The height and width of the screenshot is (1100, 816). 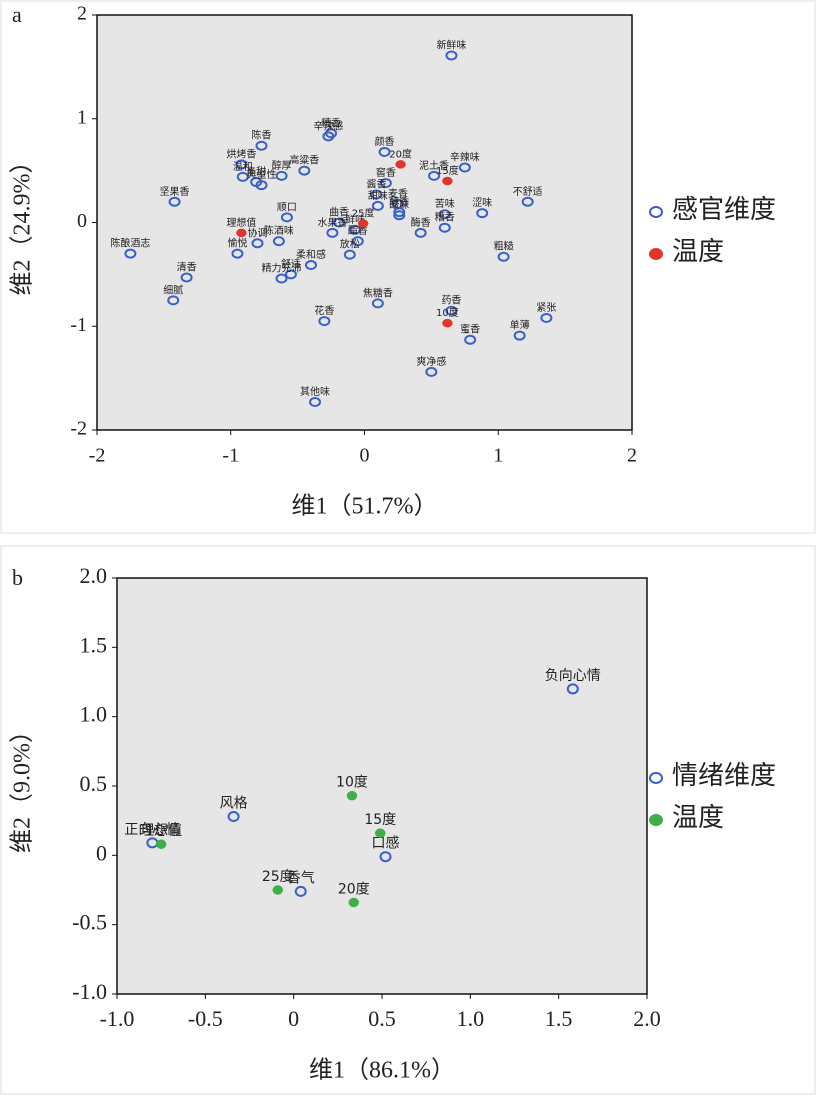 I want to click on y-tick-label: -2, so click(x=78, y=429).